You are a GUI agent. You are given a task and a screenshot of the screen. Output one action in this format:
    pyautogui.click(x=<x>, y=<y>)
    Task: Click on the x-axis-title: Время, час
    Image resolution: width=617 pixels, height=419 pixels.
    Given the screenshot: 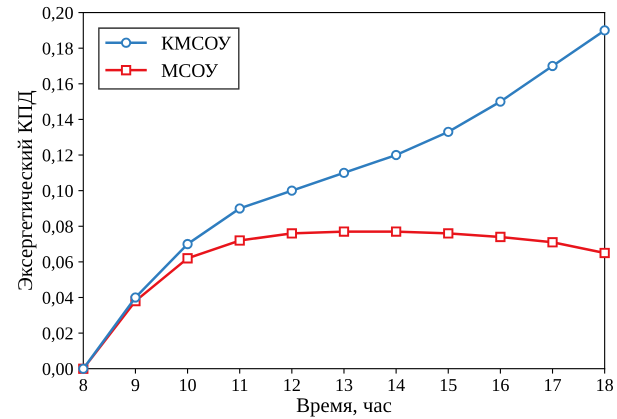 What is the action you would take?
    pyautogui.click(x=344, y=407)
    